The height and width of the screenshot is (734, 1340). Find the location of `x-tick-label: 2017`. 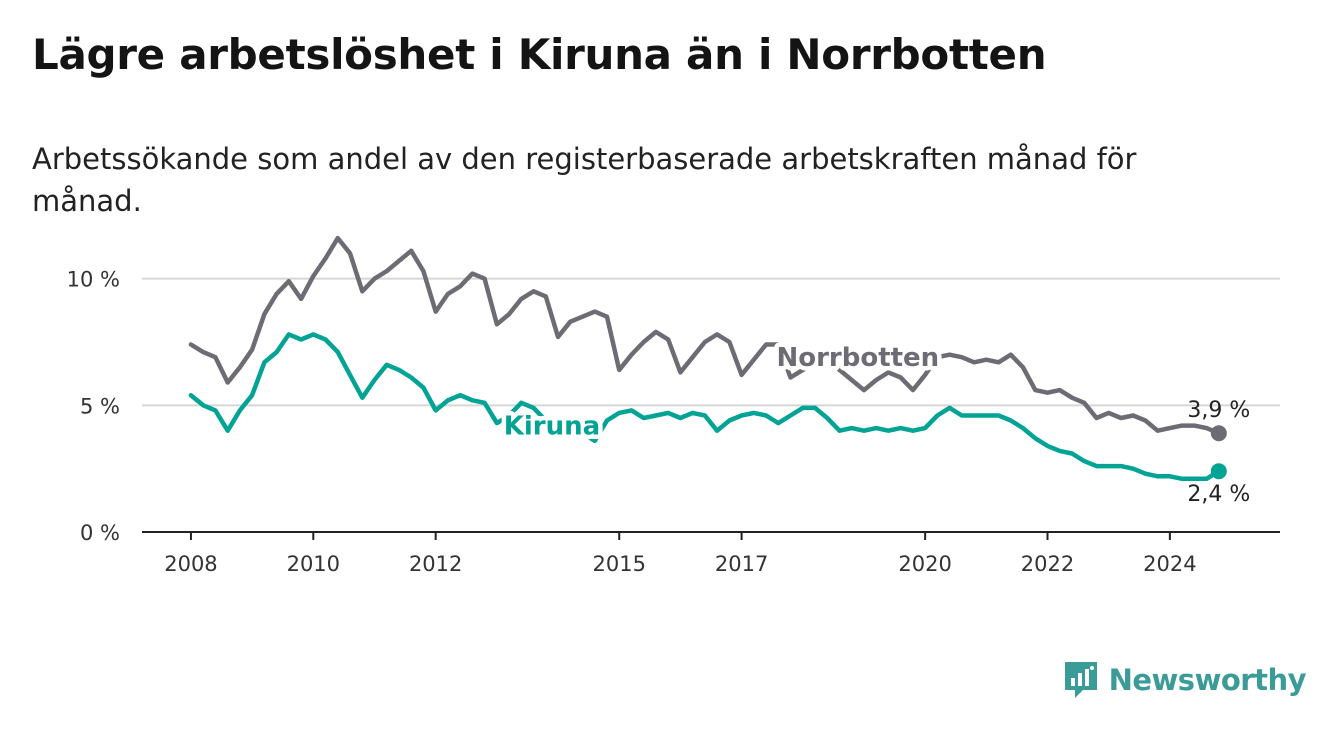

x-tick-label: 2017 is located at coordinates (741, 564).